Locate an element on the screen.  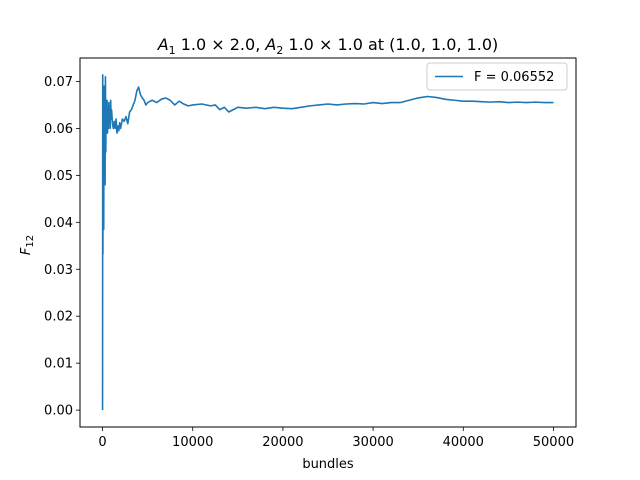
x-tick-label: 0 is located at coordinates (102, 442).